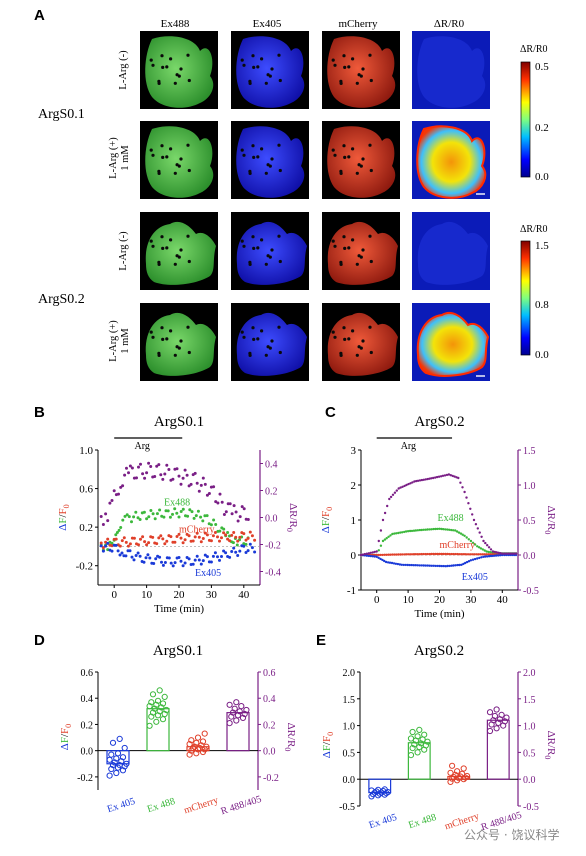  I want to click on y-tick-label-right: -0.4, so click(273, 573).